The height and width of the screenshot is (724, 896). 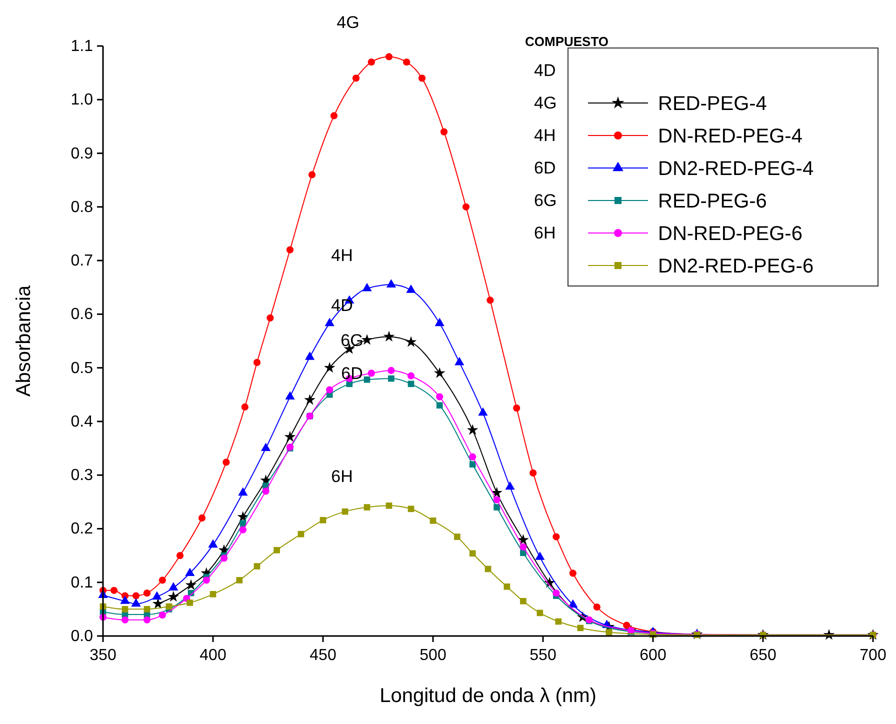 I want to click on annotation: 4G, so click(x=545, y=103).